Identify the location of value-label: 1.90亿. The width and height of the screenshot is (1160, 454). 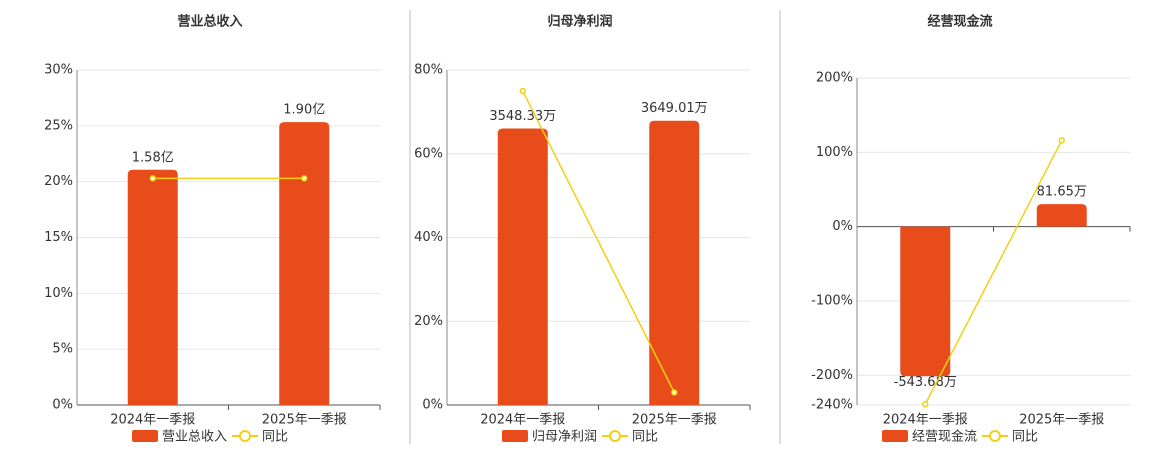
(304, 110).